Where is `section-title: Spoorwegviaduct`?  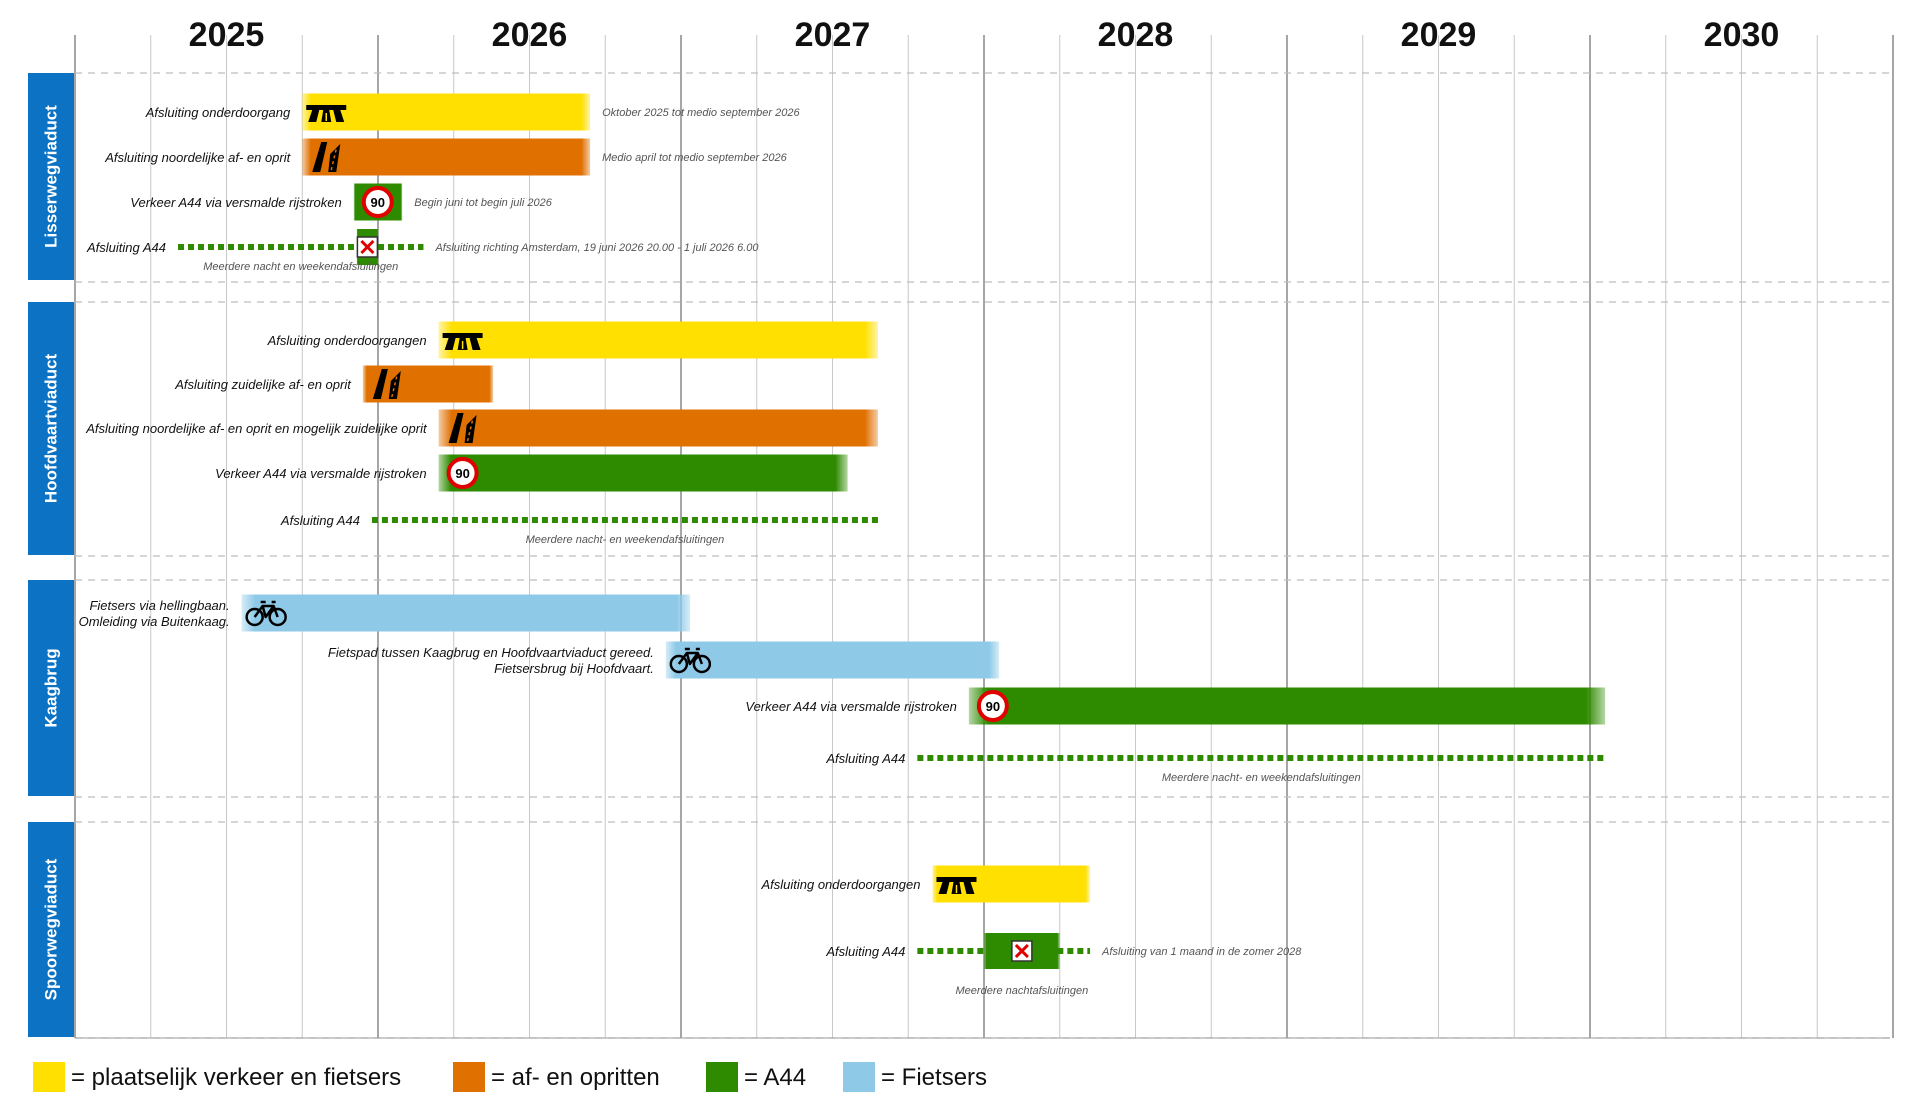
section-title: Spoorwegviaduct is located at coordinates (51, 929).